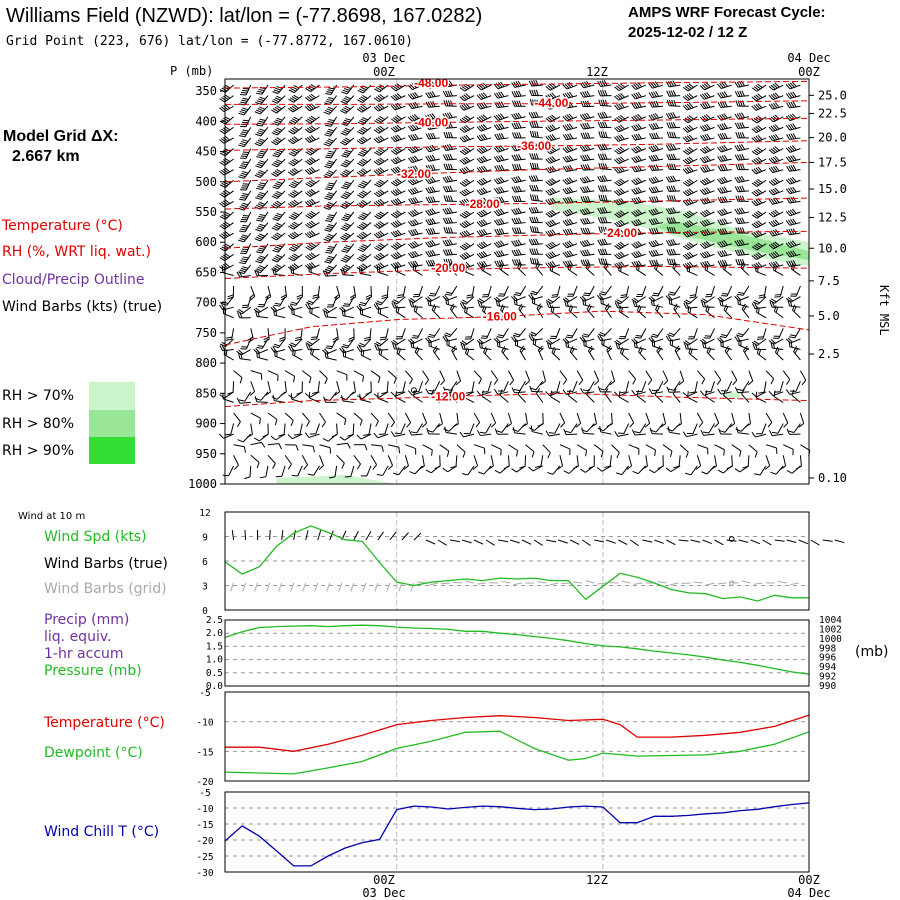 This screenshot has height=900, width=900. I want to click on barb-staff, so click(477, 375).